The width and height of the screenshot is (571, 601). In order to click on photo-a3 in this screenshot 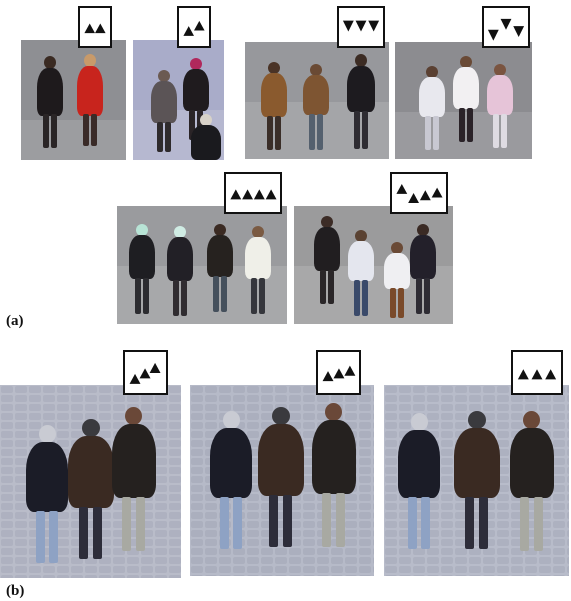, I will do `click(317, 100)`.